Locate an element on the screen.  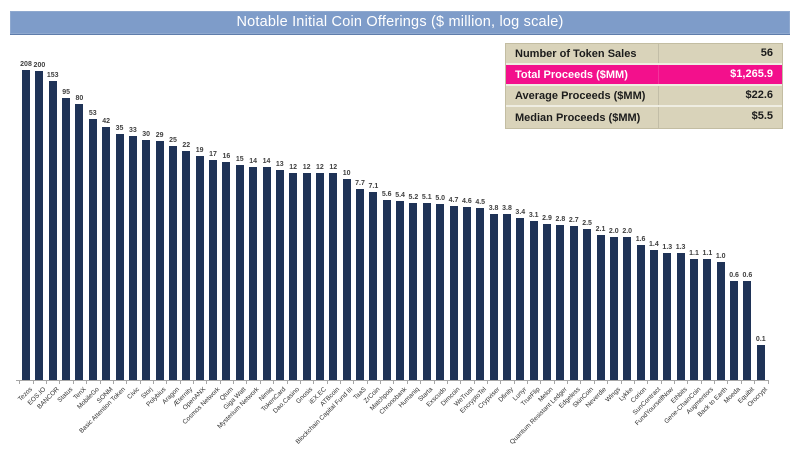
bar-value-label: 5.4 is located at coordinates (400, 196).